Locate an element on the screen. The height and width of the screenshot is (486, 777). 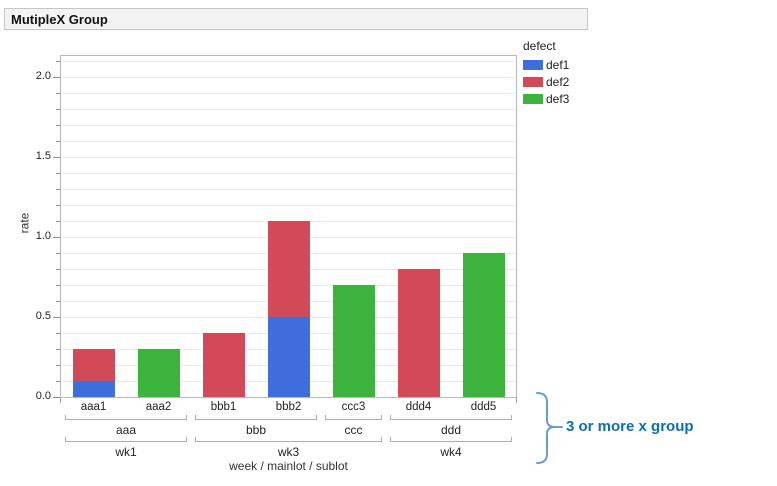
annotation-label: 3 or more x group is located at coordinates (630, 426).